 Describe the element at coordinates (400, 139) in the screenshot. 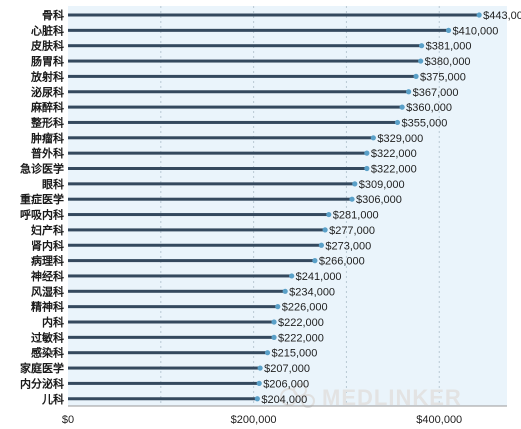

I see `value-label: $329,000` at that location.